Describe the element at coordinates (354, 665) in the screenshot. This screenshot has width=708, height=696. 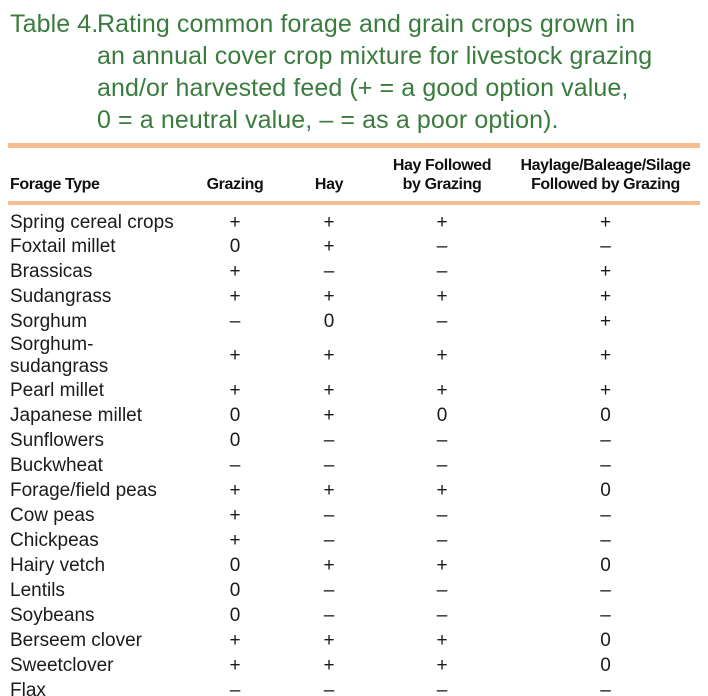
I see `table-row: Sweetclover + + +0` at that location.